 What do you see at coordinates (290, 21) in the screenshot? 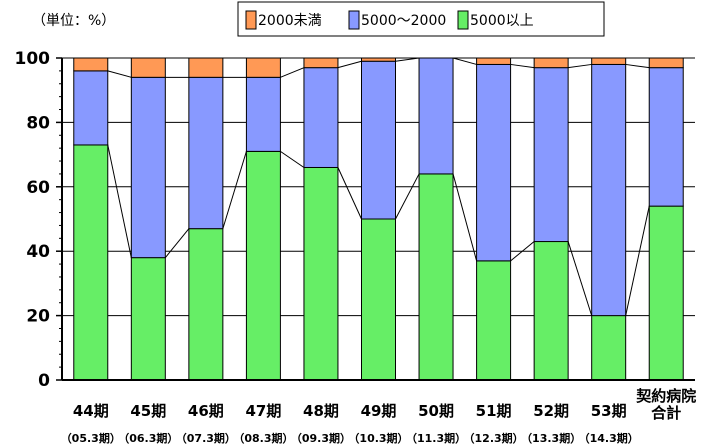
I see `legend-label: 2000未満` at bounding box center [290, 21].